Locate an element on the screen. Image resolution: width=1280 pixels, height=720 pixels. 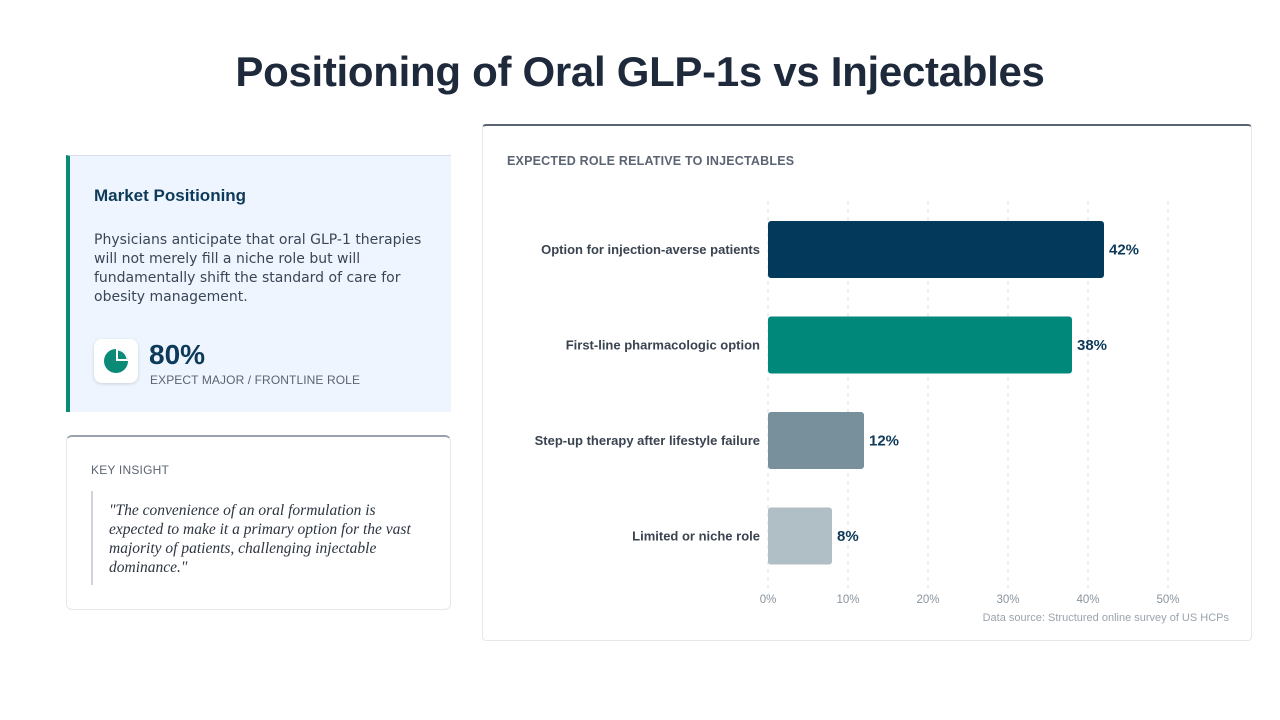
x-tick-label: 30% is located at coordinates (1007, 600).